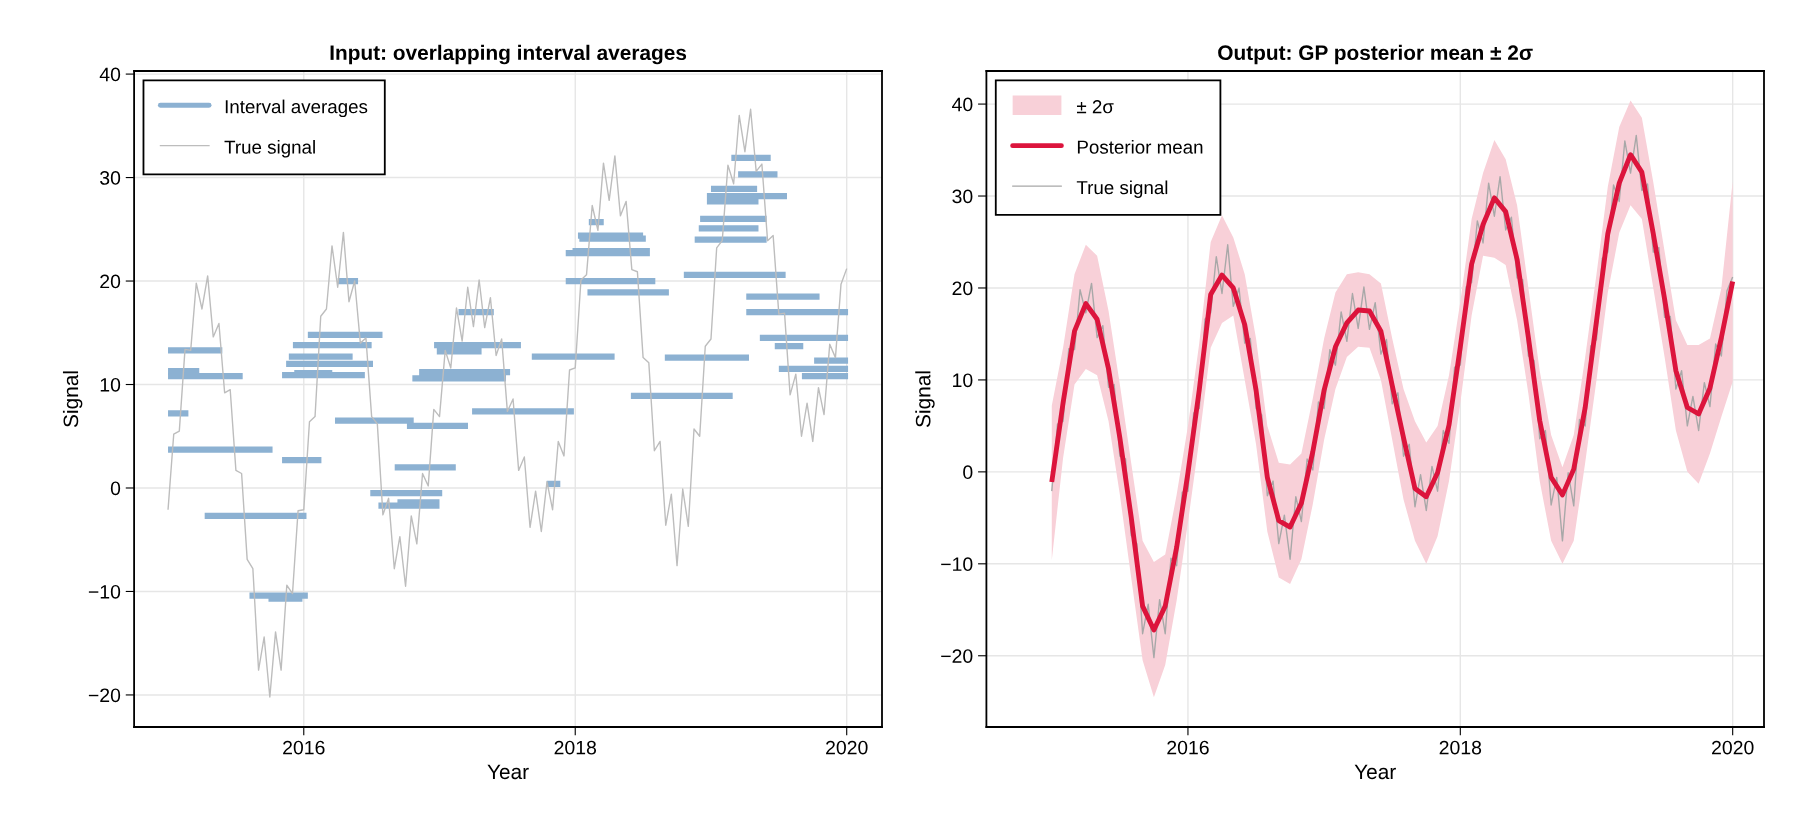  I want to click on annotation: ± 2σ, so click(1095, 107).